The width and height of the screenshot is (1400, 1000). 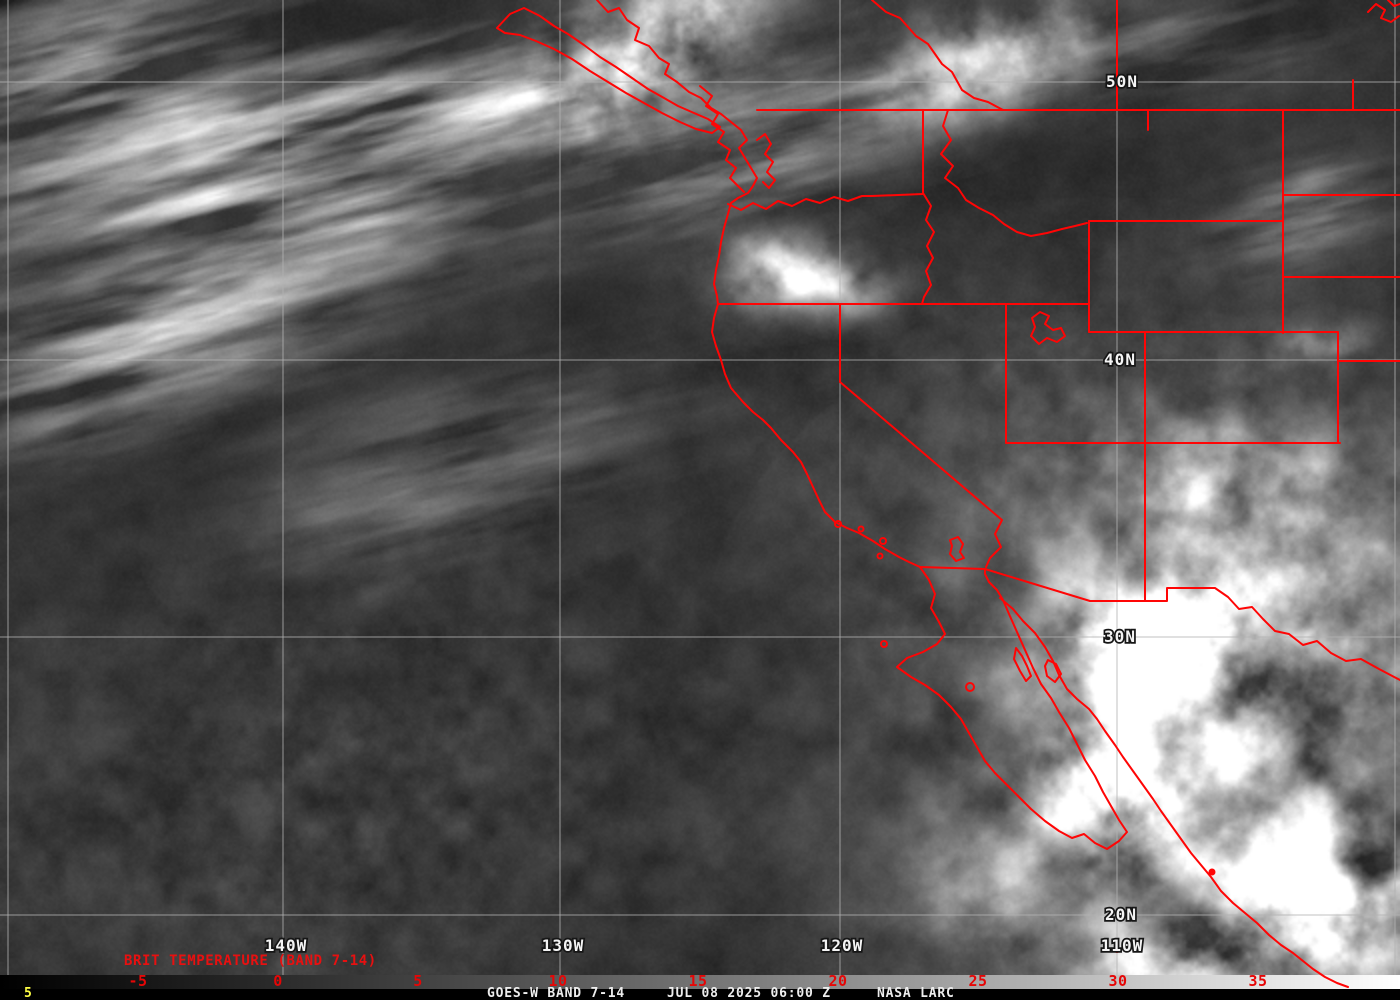 What do you see at coordinates (250, 961) in the screenshot?
I see `product-annotation-label: BRIT TEMPERATURE (BAND 7-14)` at bounding box center [250, 961].